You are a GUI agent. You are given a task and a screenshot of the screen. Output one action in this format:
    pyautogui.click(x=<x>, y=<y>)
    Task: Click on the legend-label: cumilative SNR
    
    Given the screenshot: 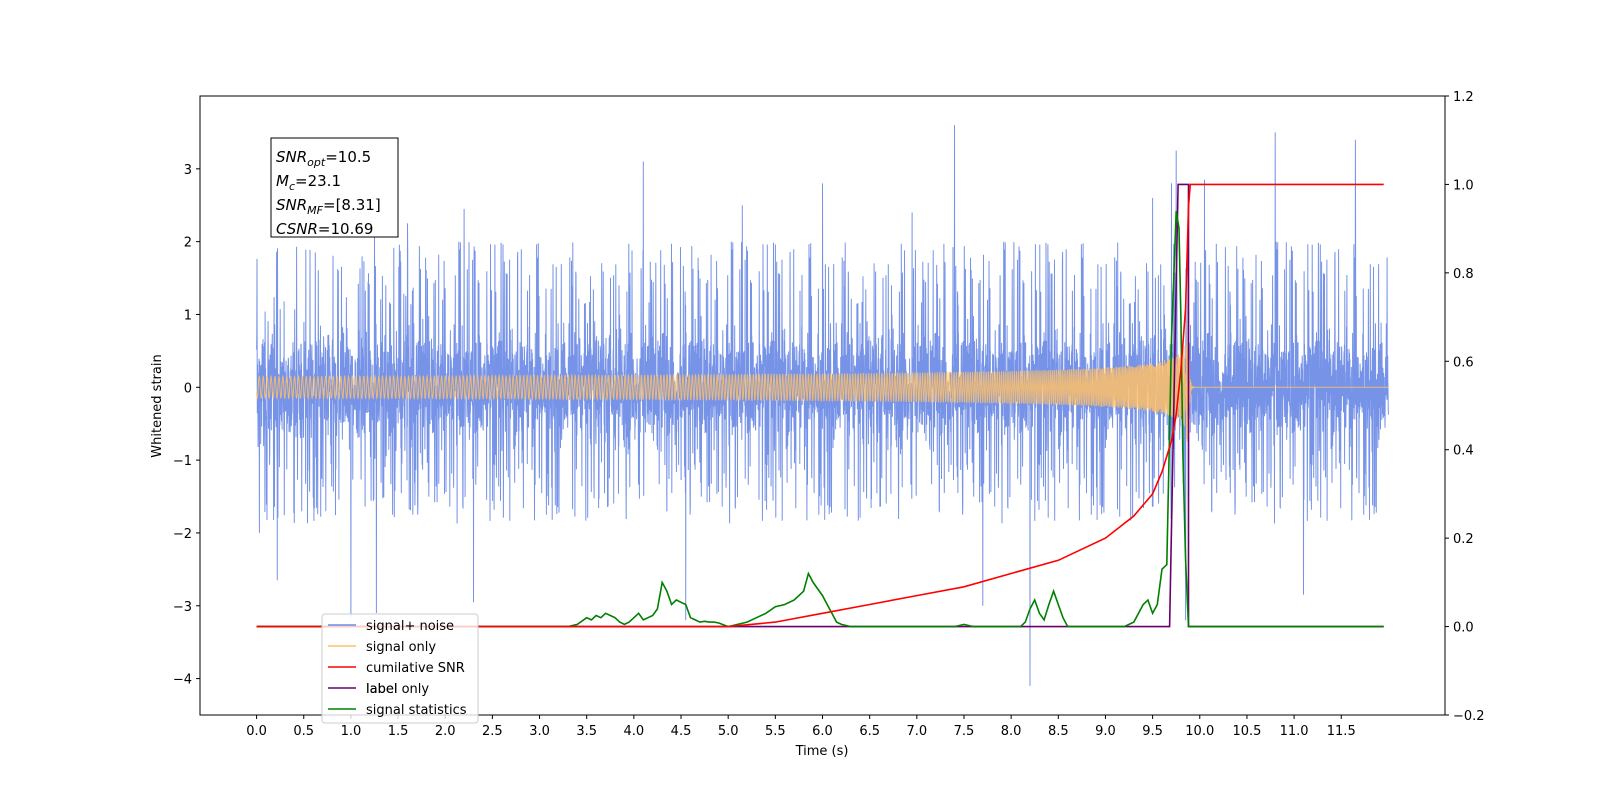 What is the action you would take?
    pyautogui.click(x=415, y=668)
    